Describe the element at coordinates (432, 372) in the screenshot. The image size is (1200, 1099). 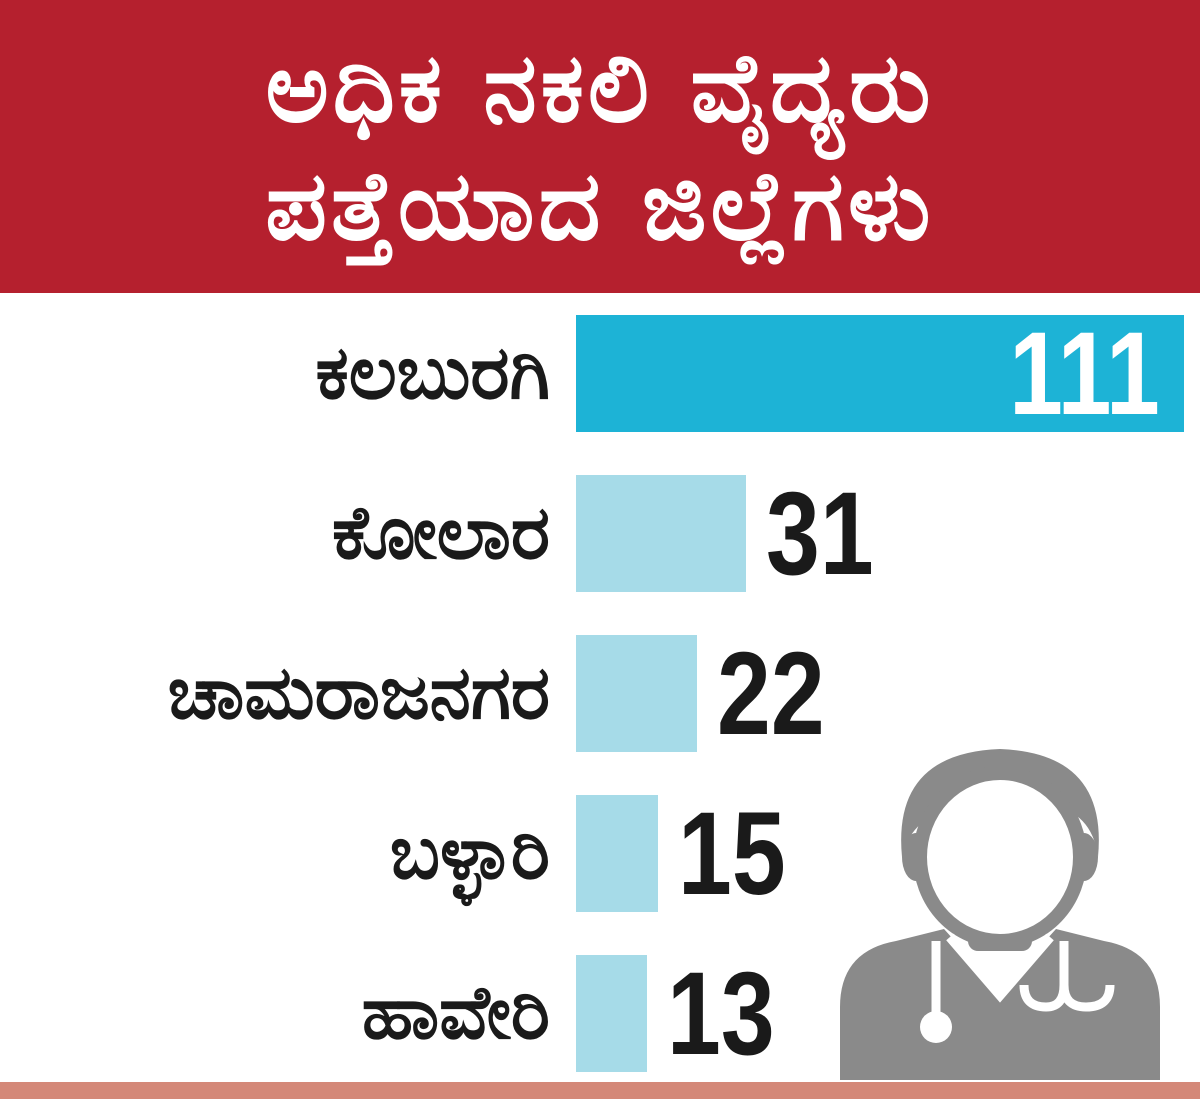
I see `category-label: ಕಲಬುರಗಿ` at that location.